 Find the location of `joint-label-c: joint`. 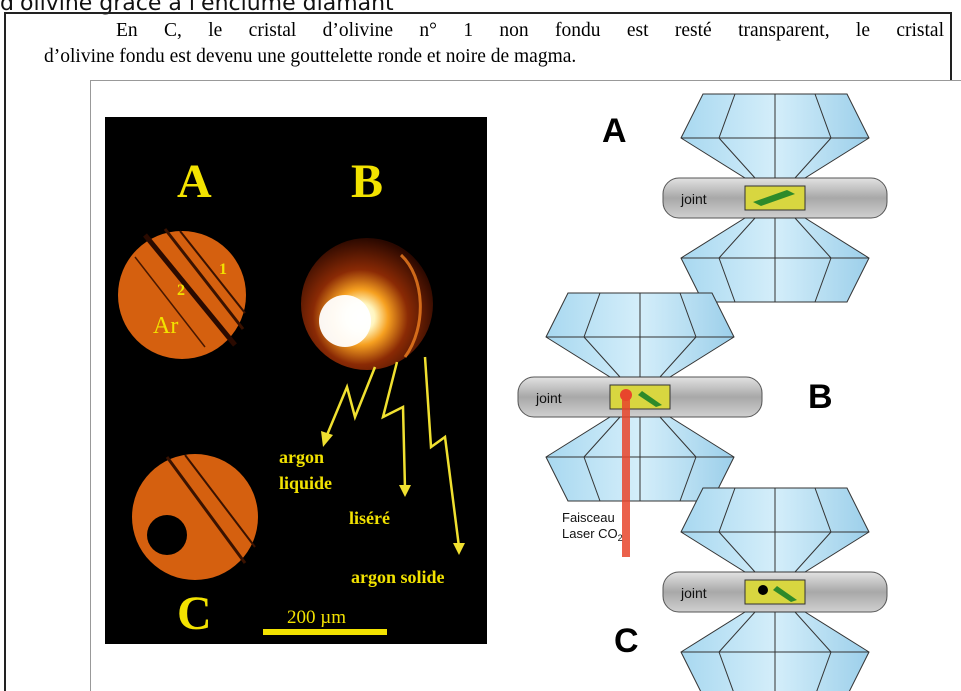

joint-label-c: joint is located at coordinates (693, 593).